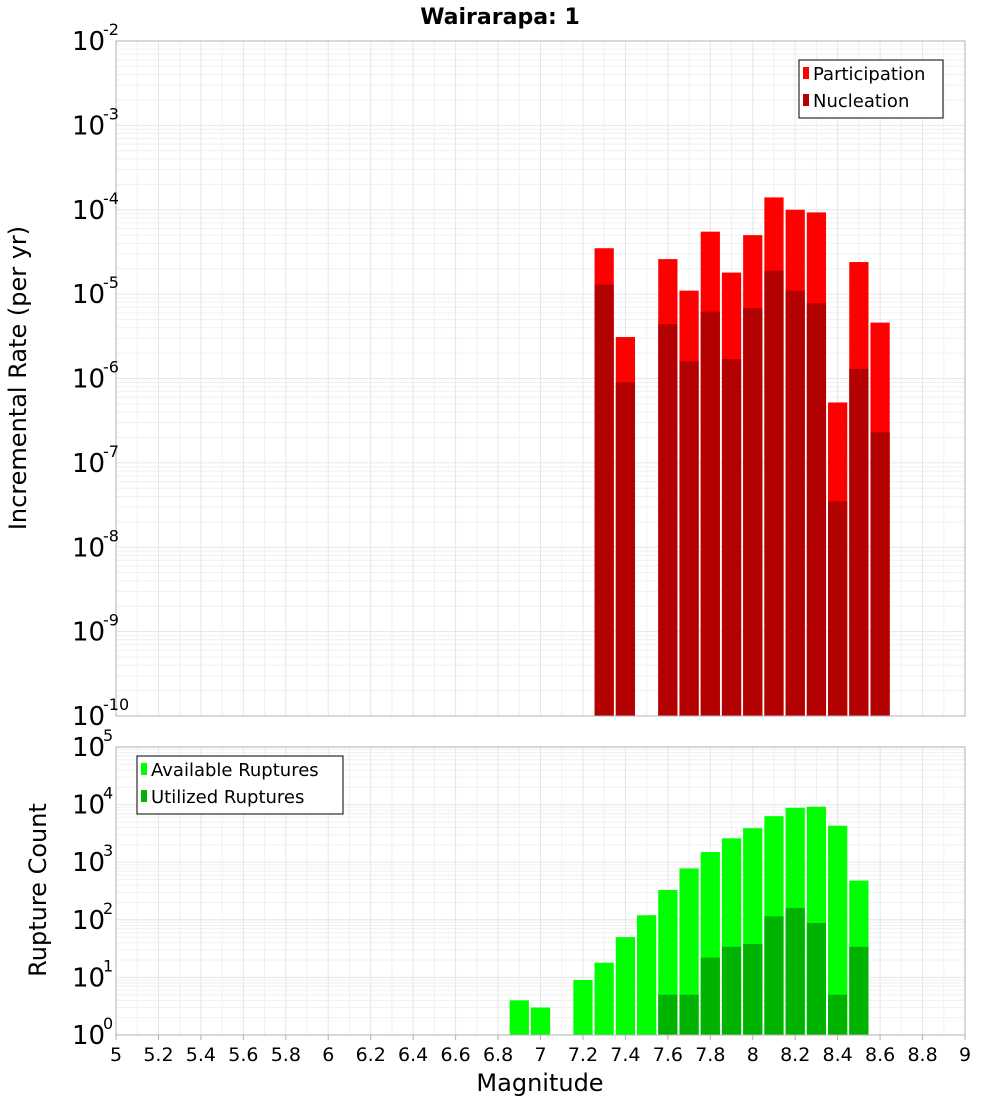  What do you see at coordinates (111, 367) in the screenshot?
I see `y-tick-exponent: -6` at bounding box center [111, 367].